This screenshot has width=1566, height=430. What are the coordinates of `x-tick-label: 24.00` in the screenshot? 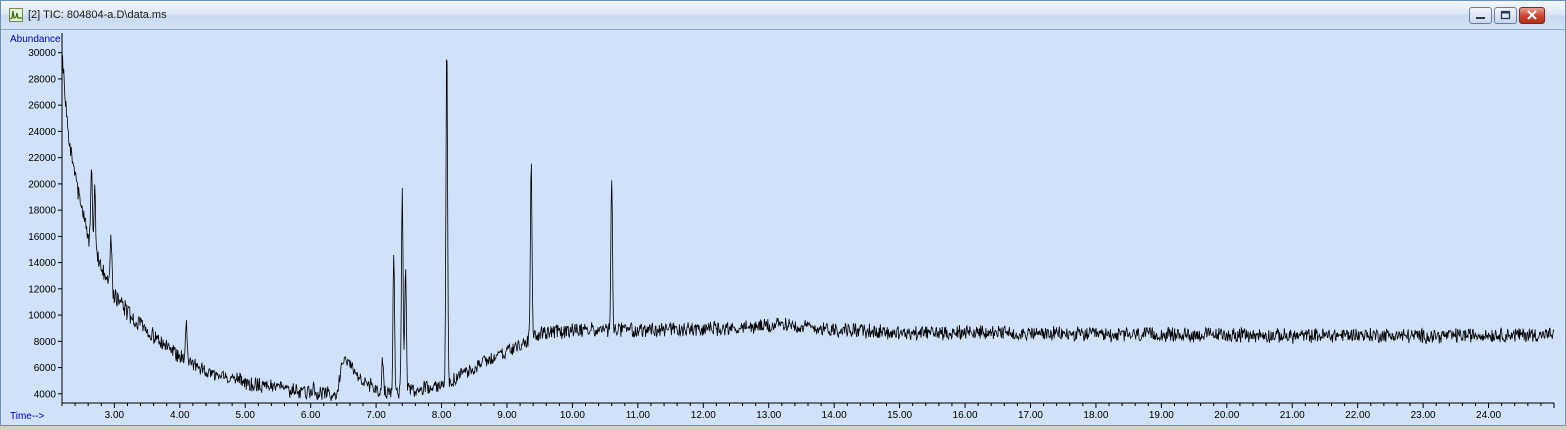 It's located at (1488, 415).